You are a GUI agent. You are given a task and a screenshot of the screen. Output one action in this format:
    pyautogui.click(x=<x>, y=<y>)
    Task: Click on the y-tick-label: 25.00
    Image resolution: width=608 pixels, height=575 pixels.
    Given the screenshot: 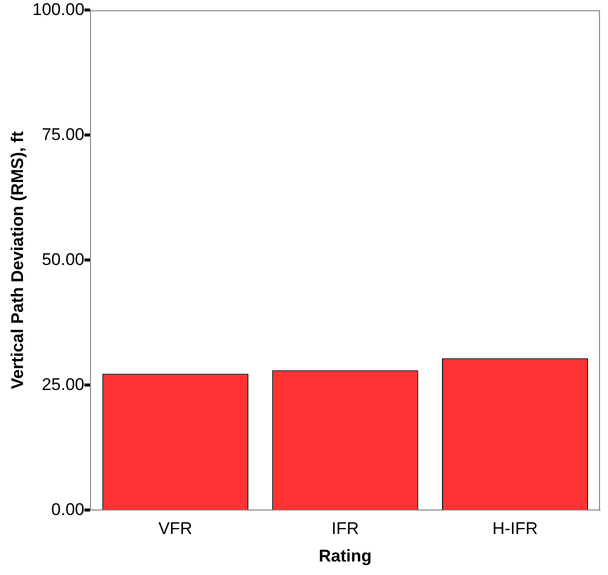 What is the action you would take?
    pyautogui.click(x=63, y=384)
    